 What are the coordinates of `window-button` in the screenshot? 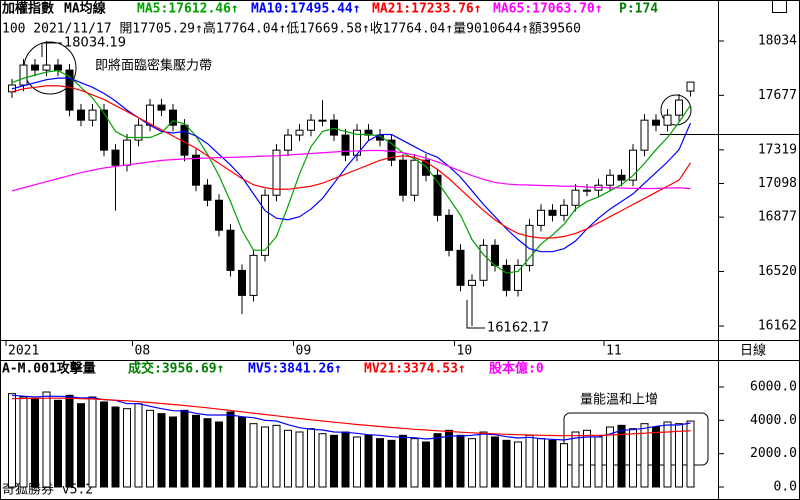 It's located at (779, 6).